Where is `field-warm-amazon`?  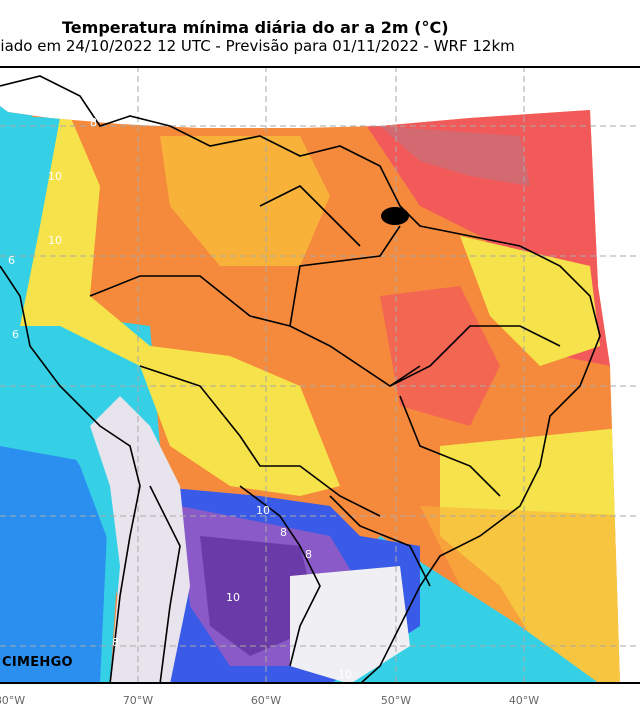
field-warm-amazon is located at coordinates (245, 201).